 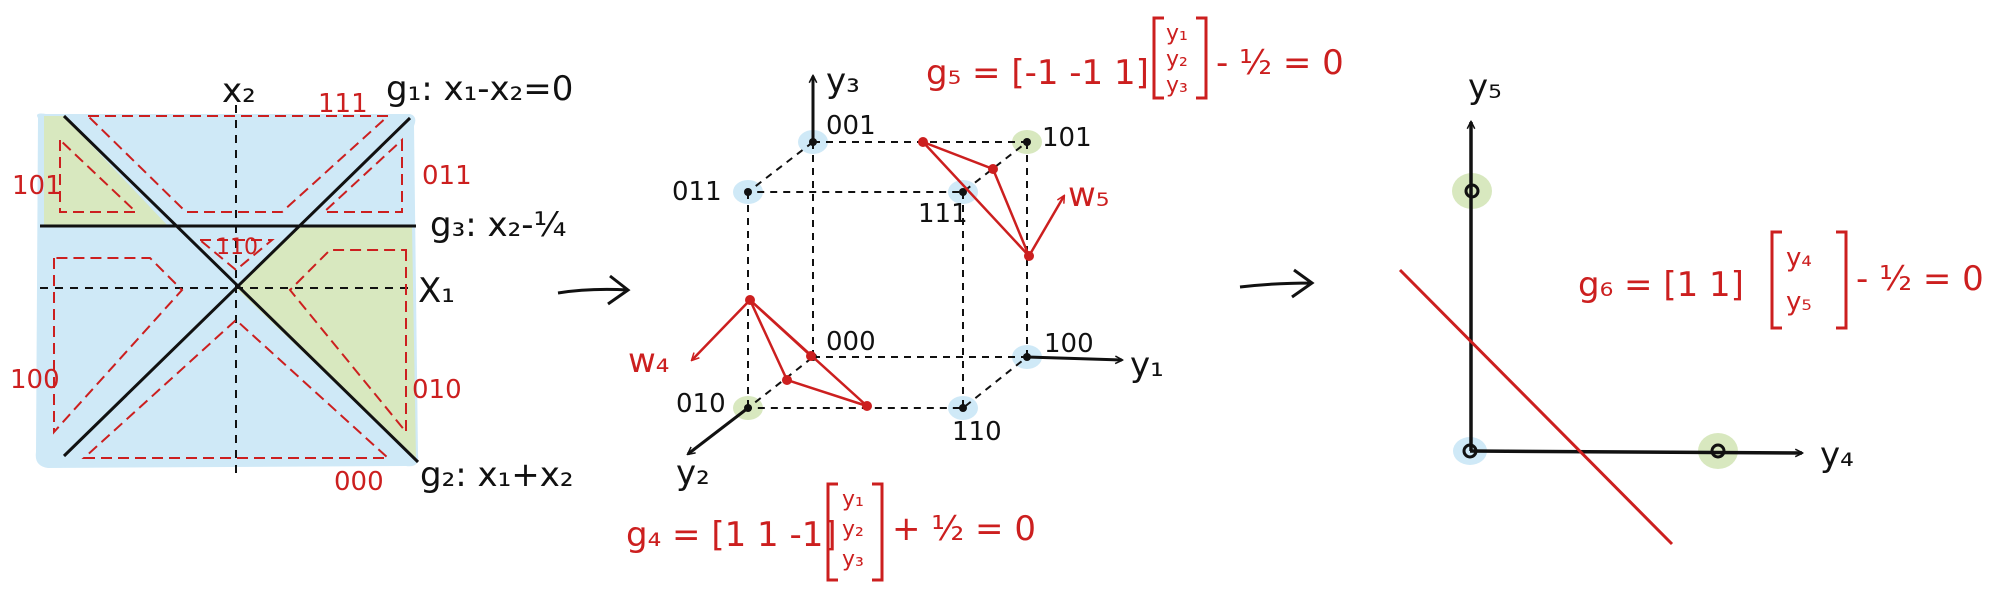 I want to click on equation-g5: g₅ = [-1 -1 1] y₁ y₂ y₃ - ½ = 0, so click(x=1135, y=58).